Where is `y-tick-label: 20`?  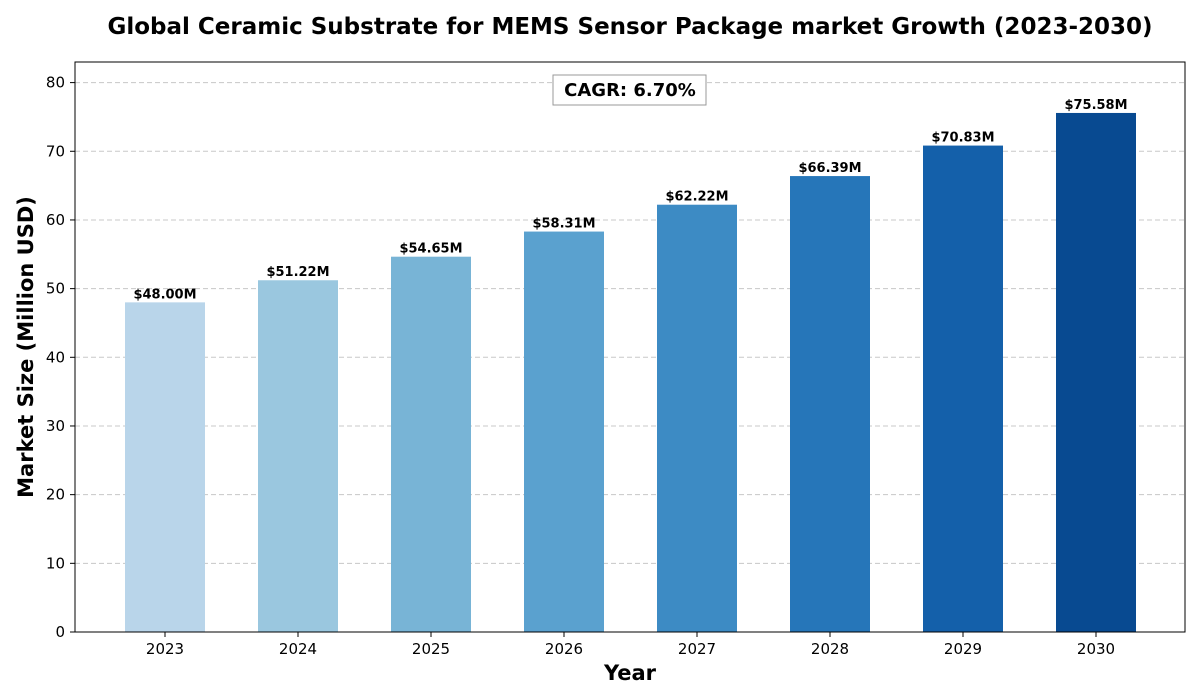
y-tick-label: 20 is located at coordinates (55, 495).